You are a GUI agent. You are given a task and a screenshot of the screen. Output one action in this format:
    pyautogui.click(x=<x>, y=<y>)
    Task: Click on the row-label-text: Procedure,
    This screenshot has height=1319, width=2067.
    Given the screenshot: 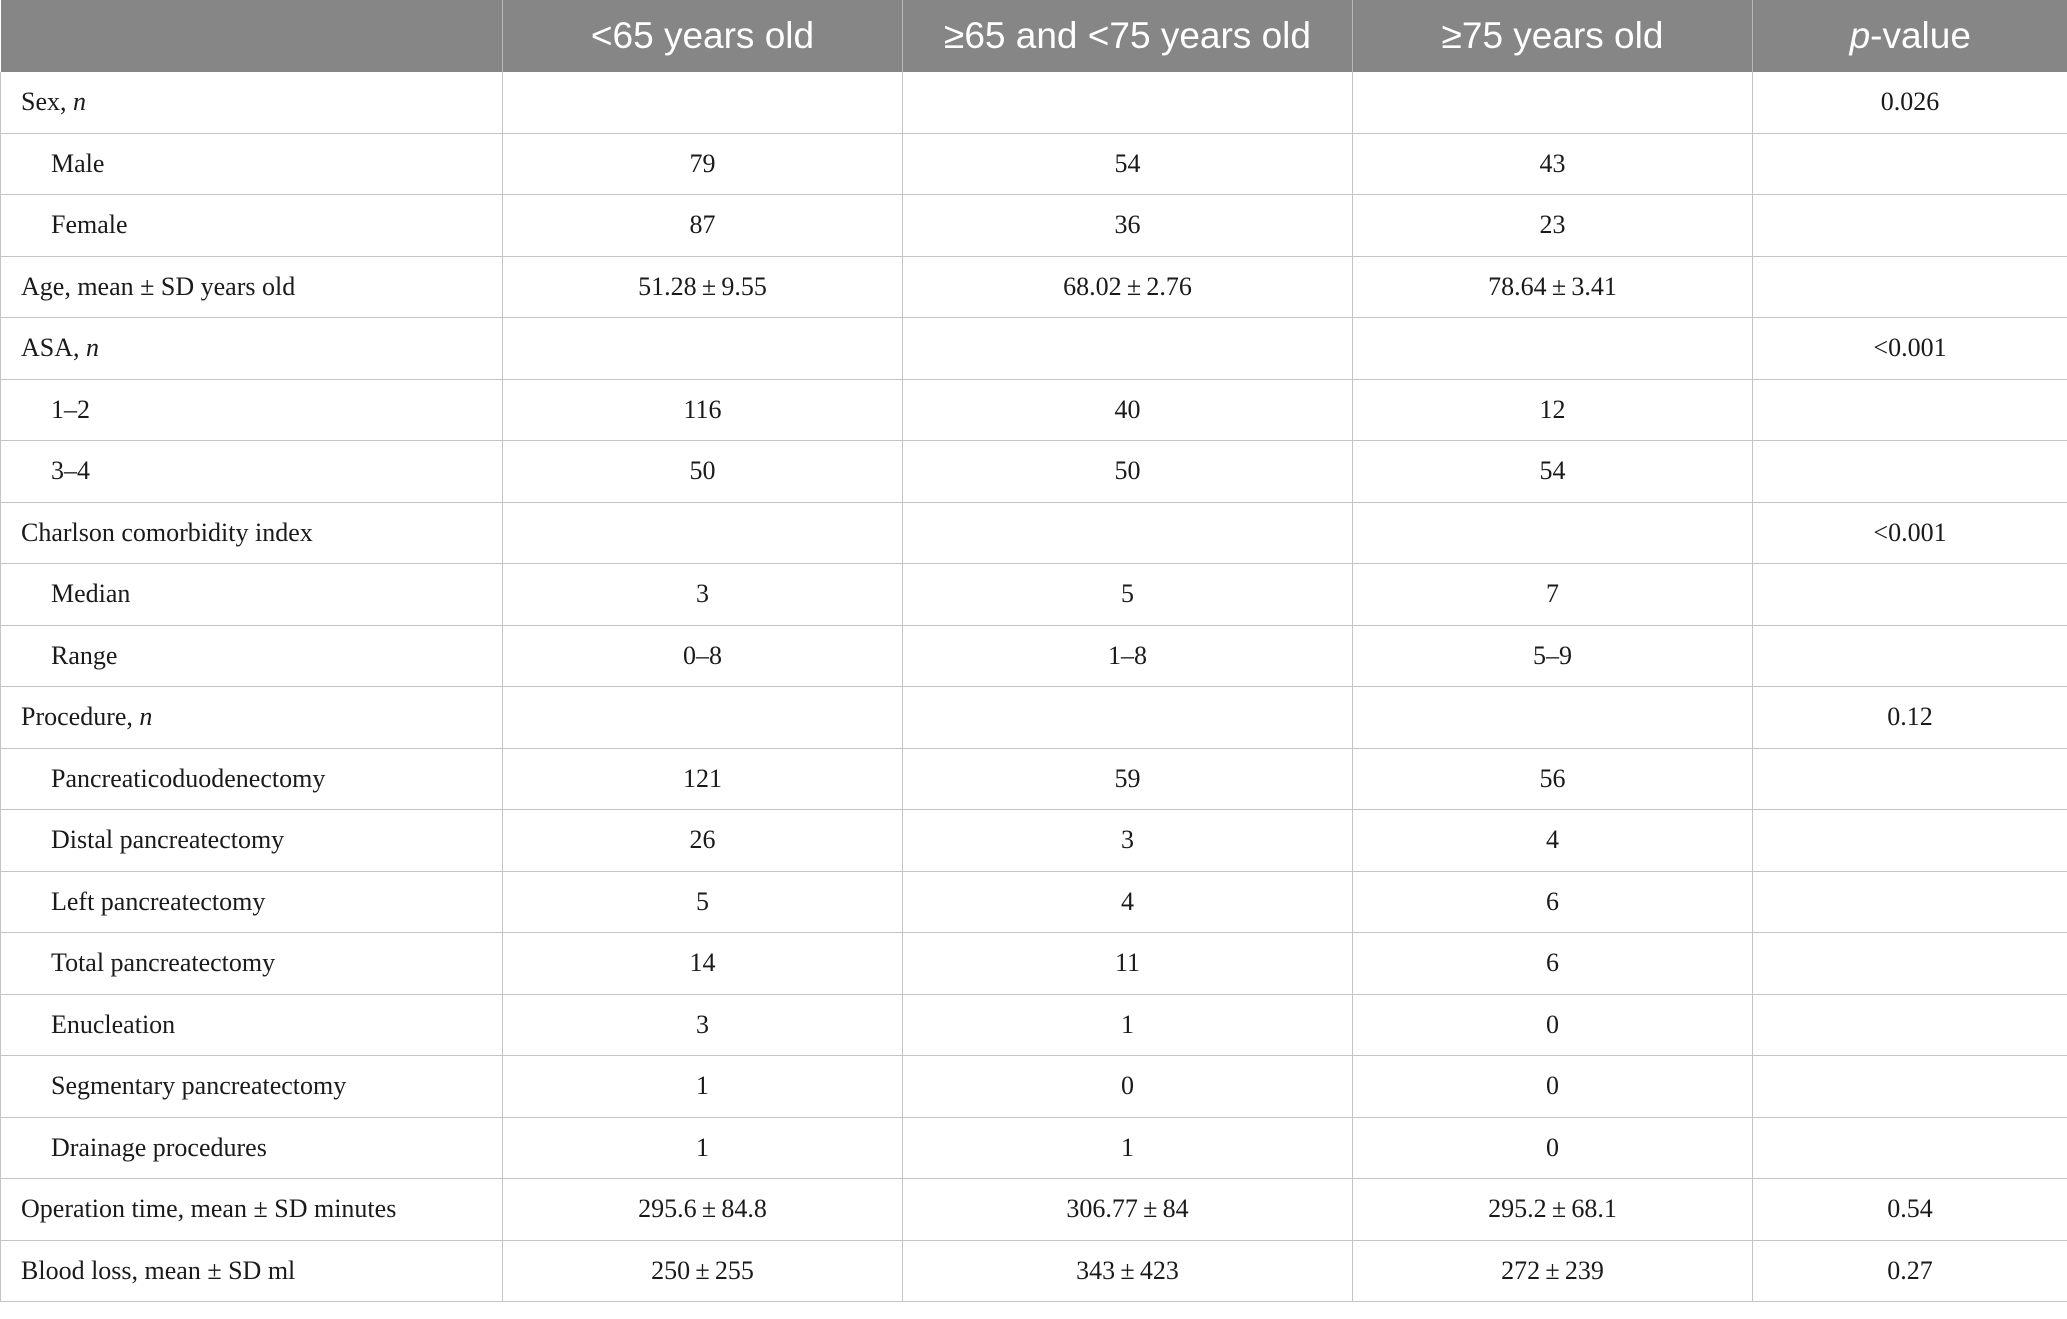 What is the action you would take?
    pyautogui.click(x=80, y=717)
    